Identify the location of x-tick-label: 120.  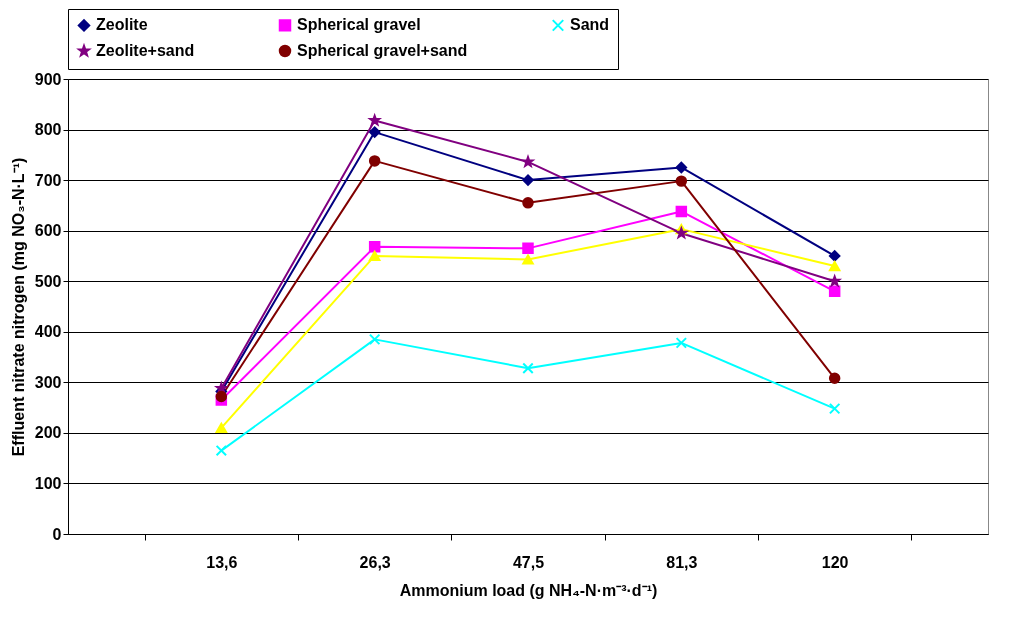
(835, 562).